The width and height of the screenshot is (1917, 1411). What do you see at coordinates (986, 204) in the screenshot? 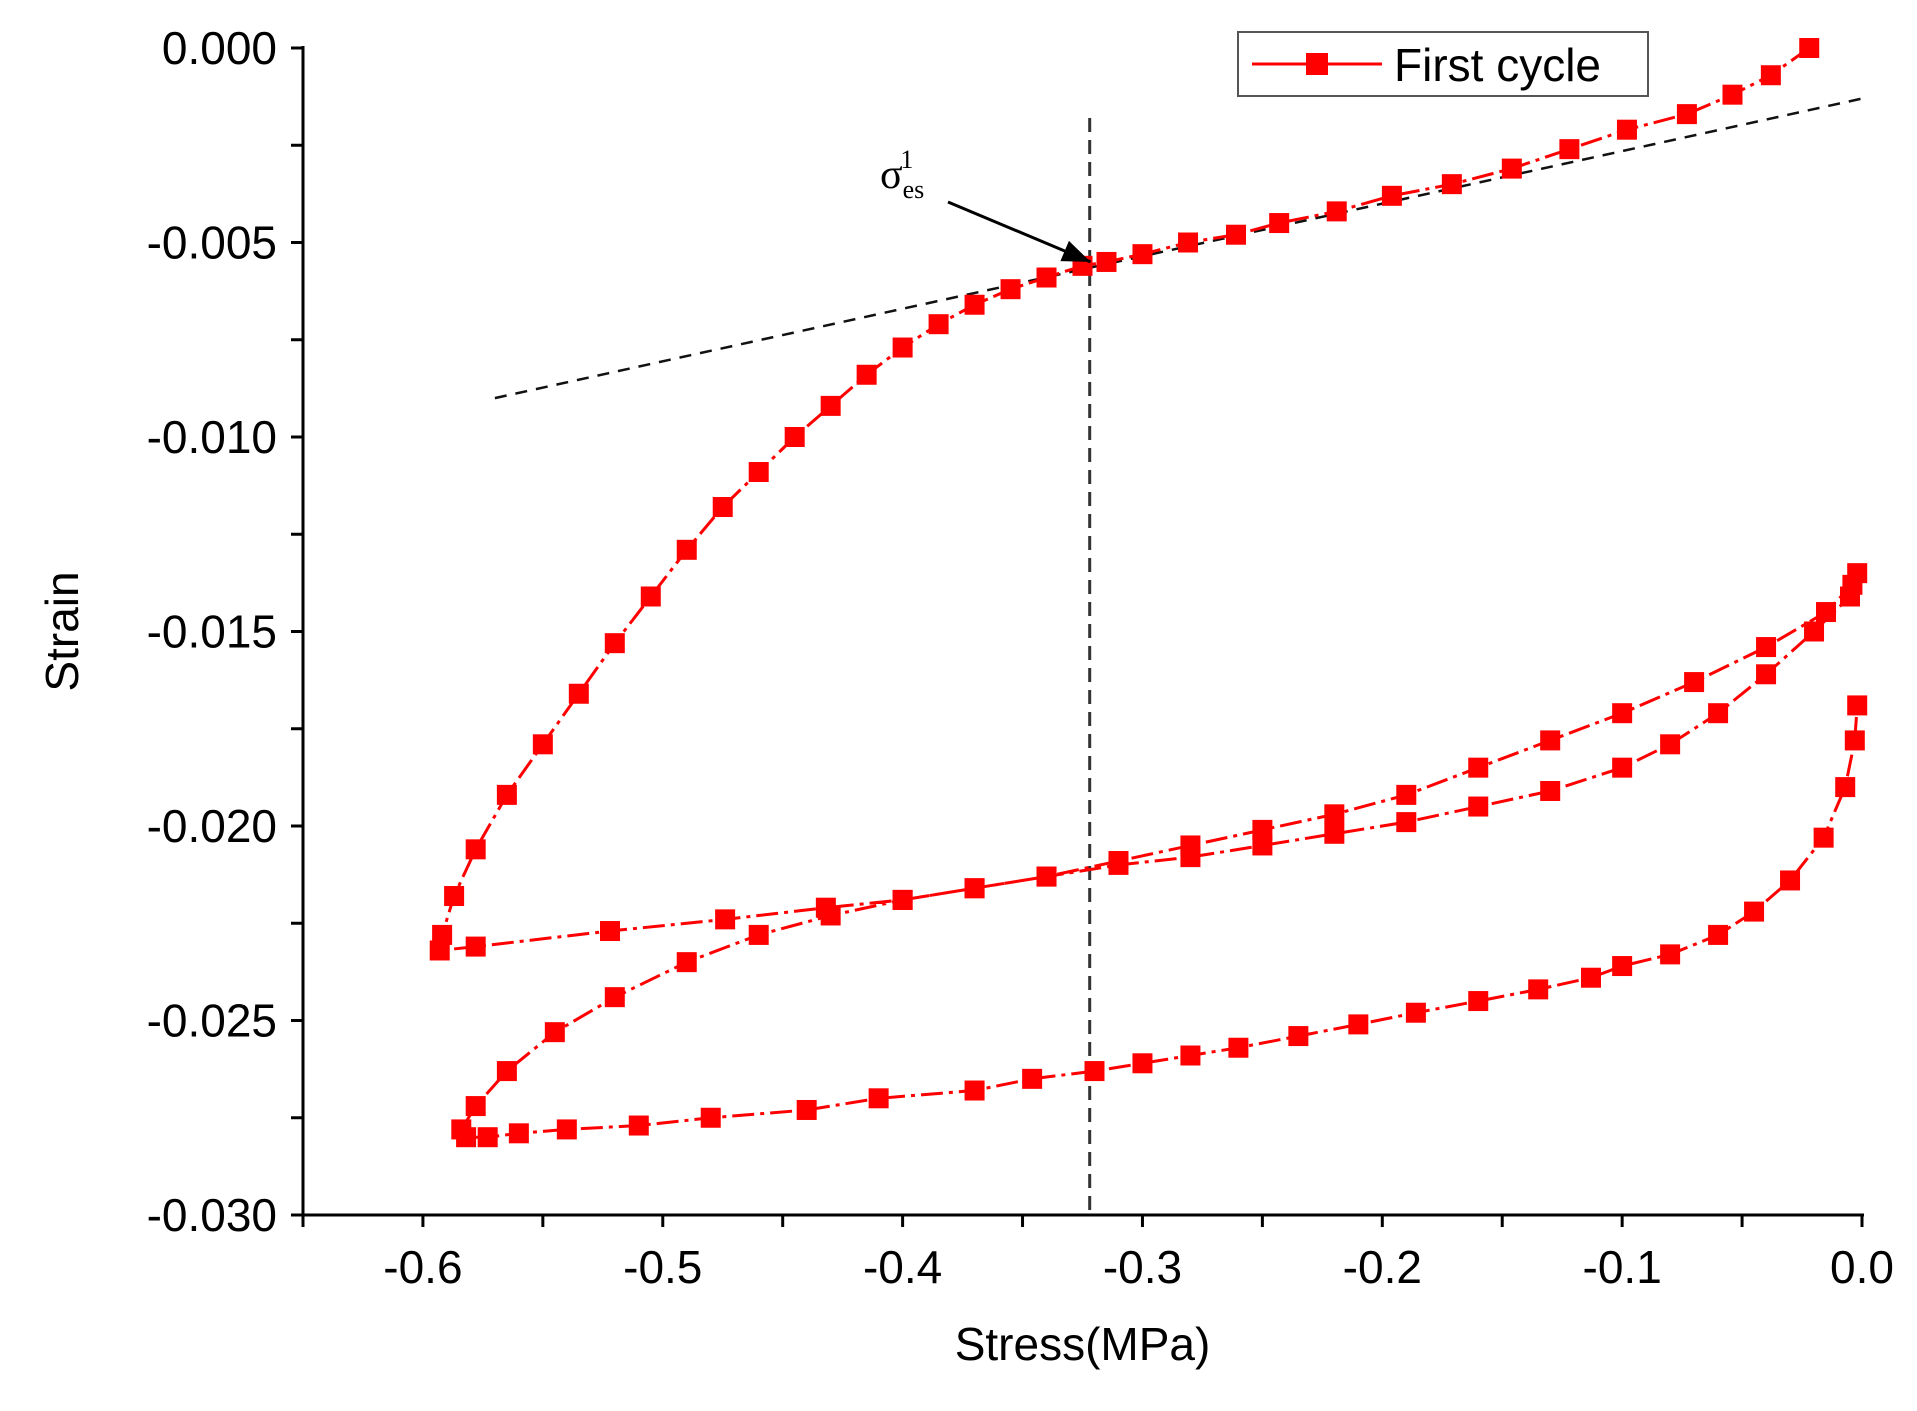
I see `sigma-es-annotation: σes1` at bounding box center [986, 204].